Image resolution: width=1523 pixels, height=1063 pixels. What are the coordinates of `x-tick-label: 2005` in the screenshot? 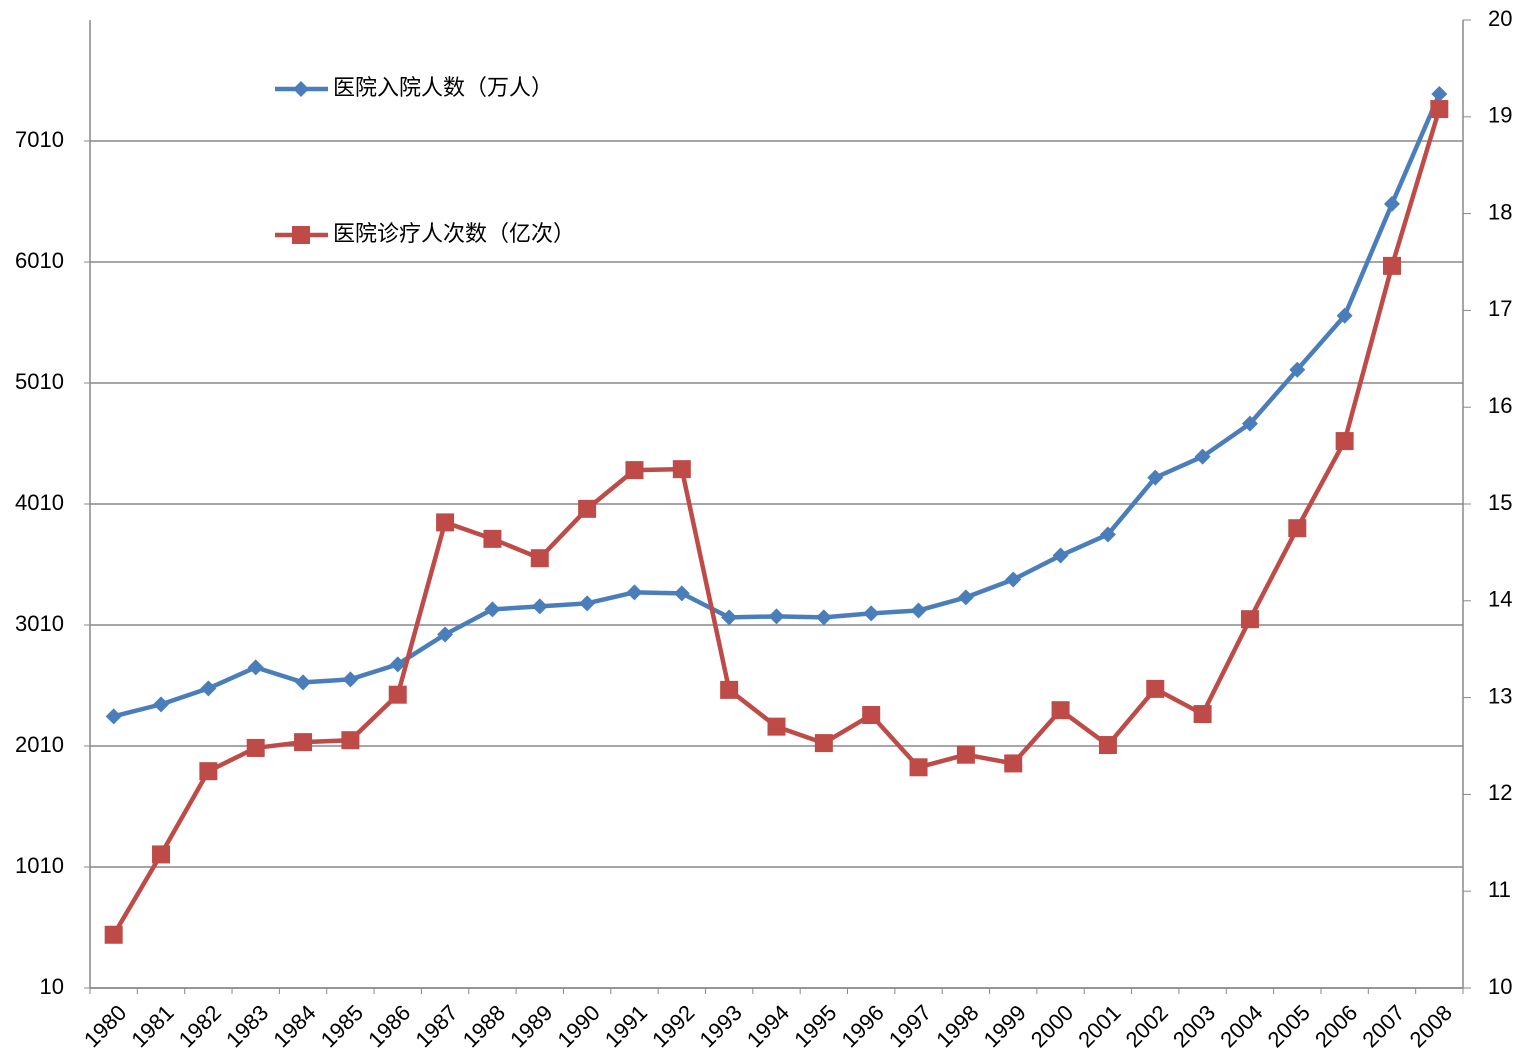 It's located at (1289, 1026).